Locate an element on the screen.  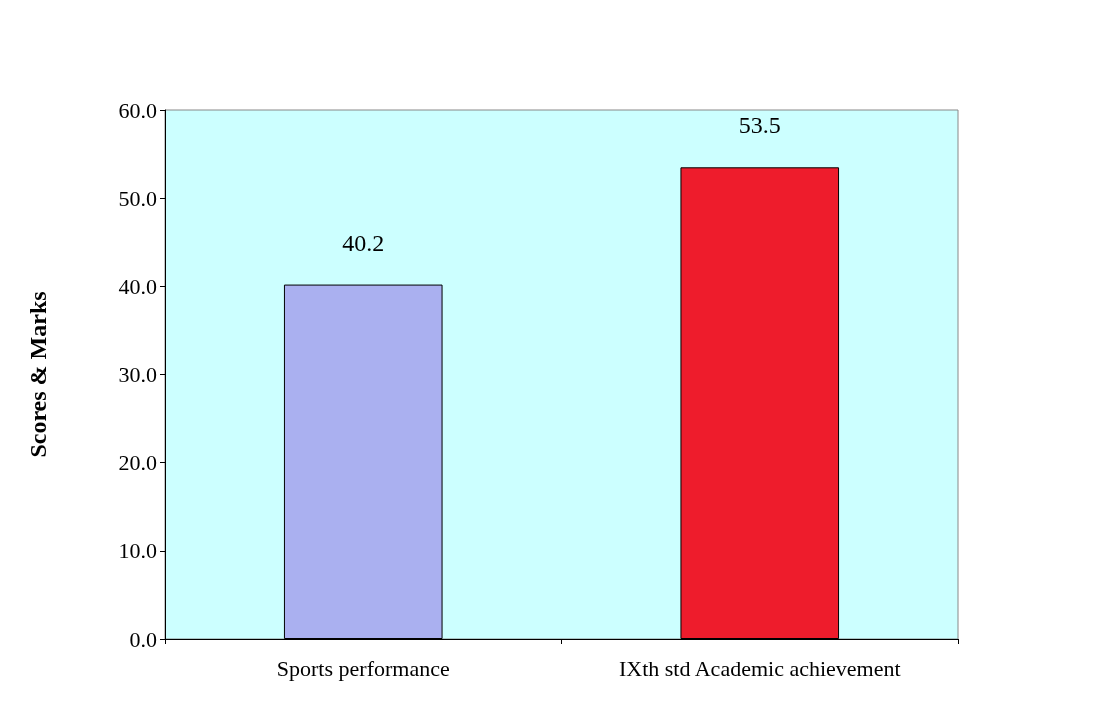
y-axis-title: Scores & Marks is located at coordinates (38, 374).